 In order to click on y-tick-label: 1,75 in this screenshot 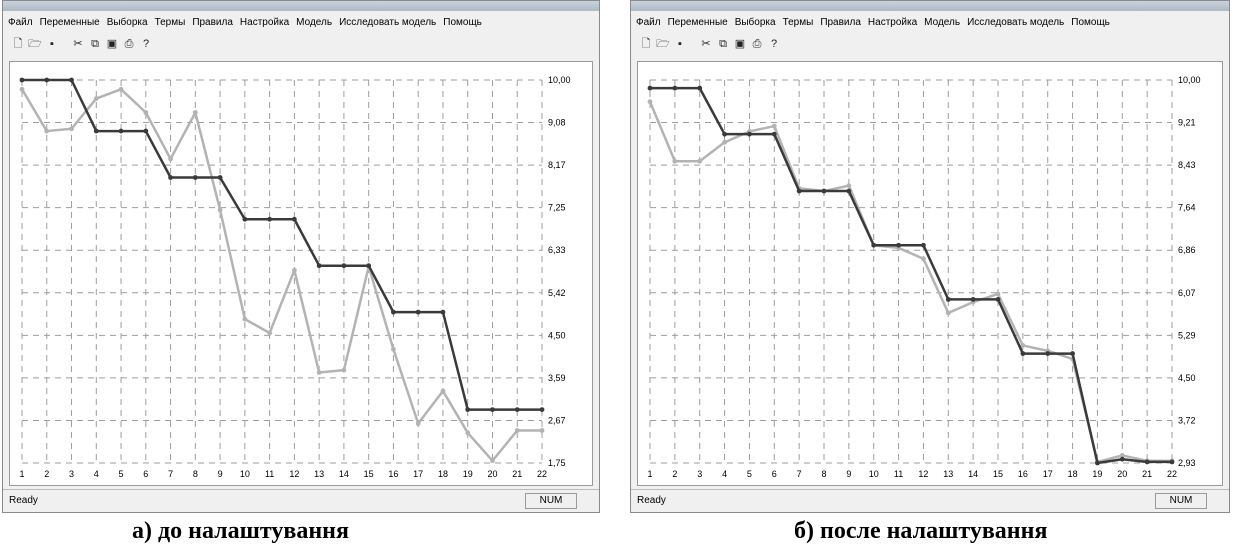, I will do `click(557, 463)`.